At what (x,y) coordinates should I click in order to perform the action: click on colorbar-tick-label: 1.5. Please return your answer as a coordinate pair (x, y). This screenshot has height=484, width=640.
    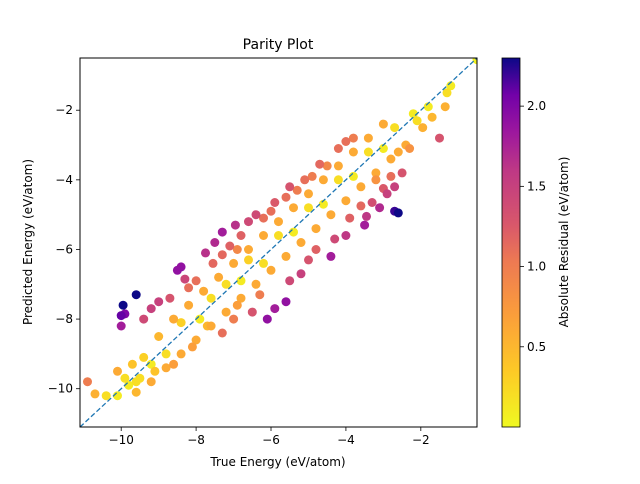
    Looking at the image, I should click on (536, 186).